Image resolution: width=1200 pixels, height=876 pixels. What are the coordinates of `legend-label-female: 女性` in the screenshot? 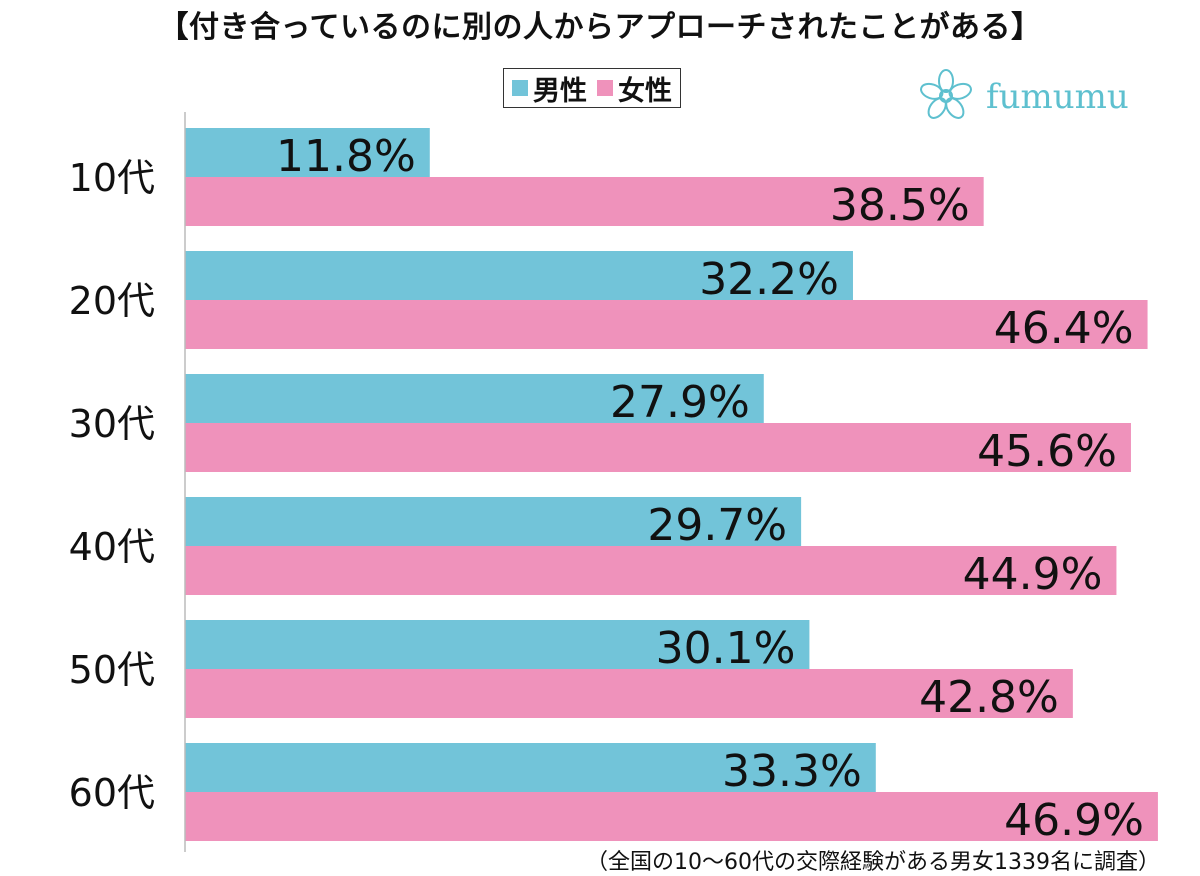 It's located at (645, 91).